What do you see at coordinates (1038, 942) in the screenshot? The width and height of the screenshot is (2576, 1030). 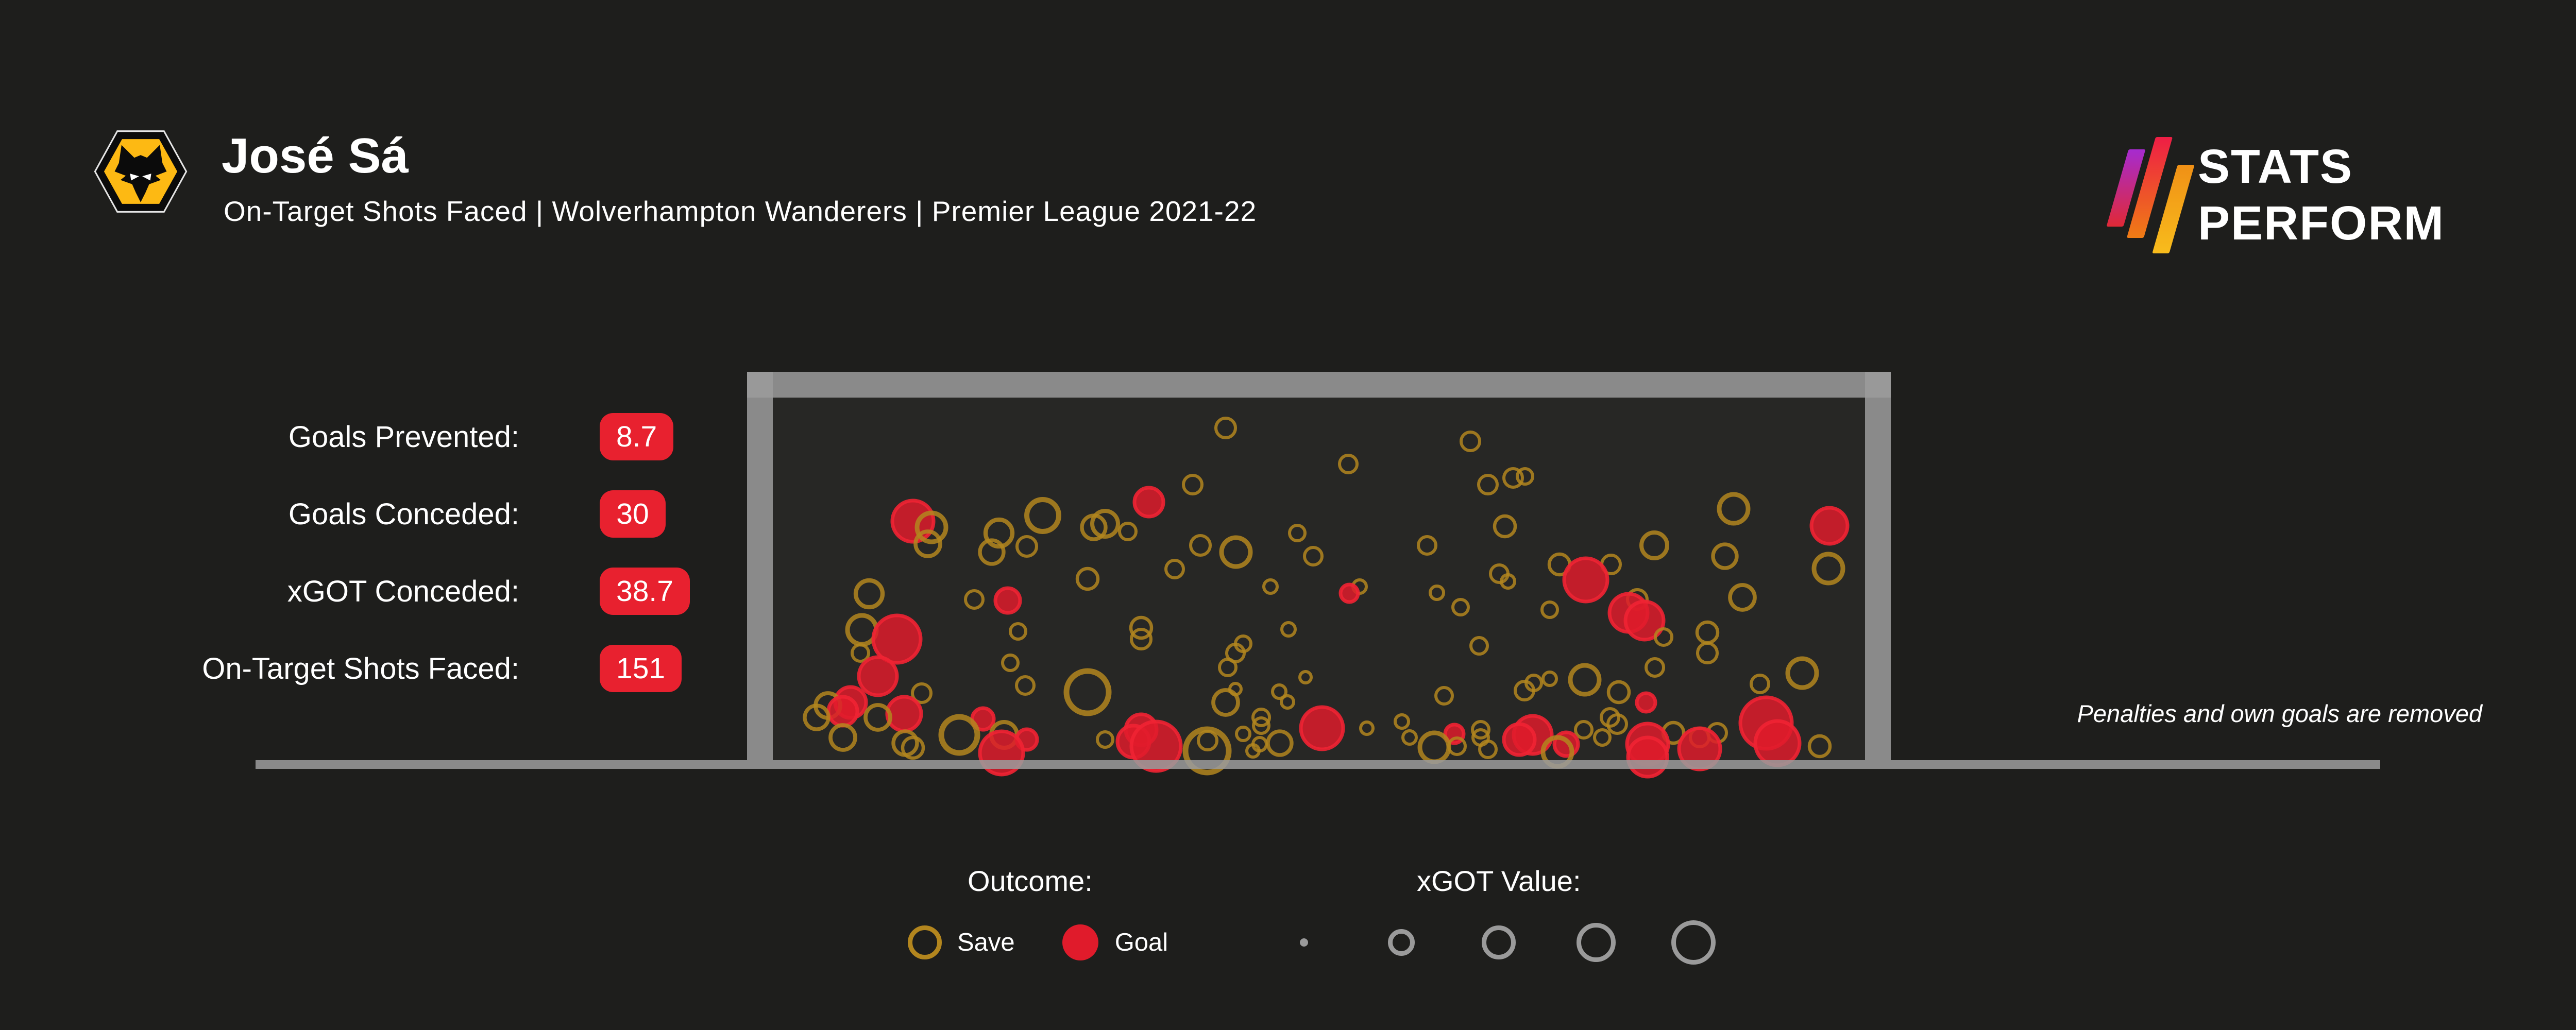 I see `legend-outcome-row: Save Goal` at bounding box center [1038, 942].